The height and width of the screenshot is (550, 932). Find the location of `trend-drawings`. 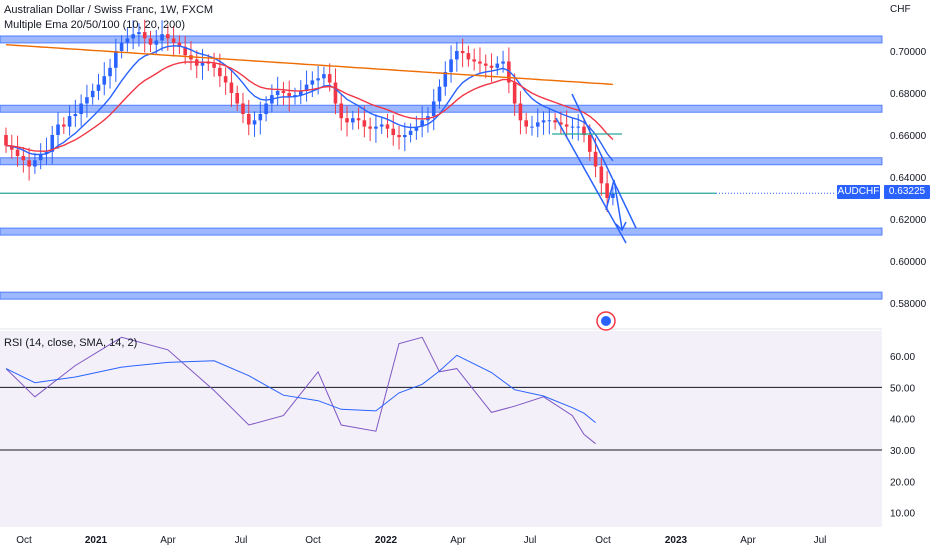

trend-drawings is located at coordinates (594, 212).